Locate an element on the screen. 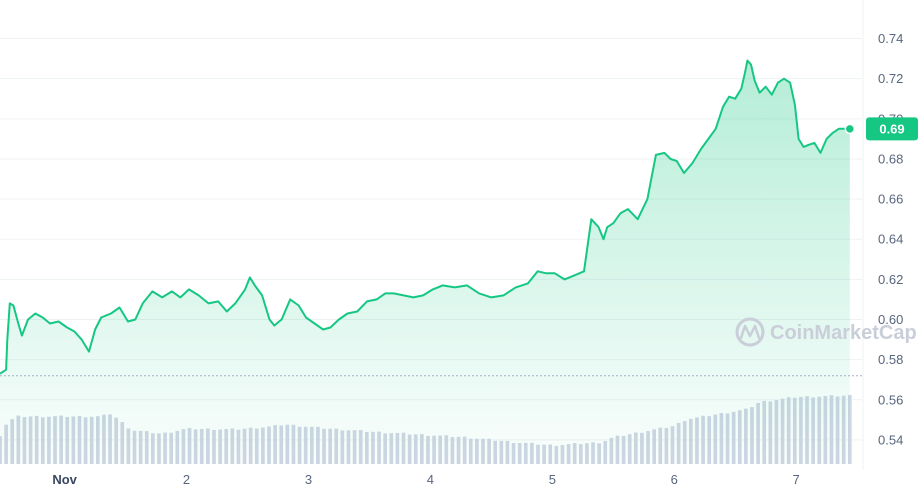 This screenshot has height=495, width=920. y-tick-label: 0.68 is located at coordinates (890, 158).